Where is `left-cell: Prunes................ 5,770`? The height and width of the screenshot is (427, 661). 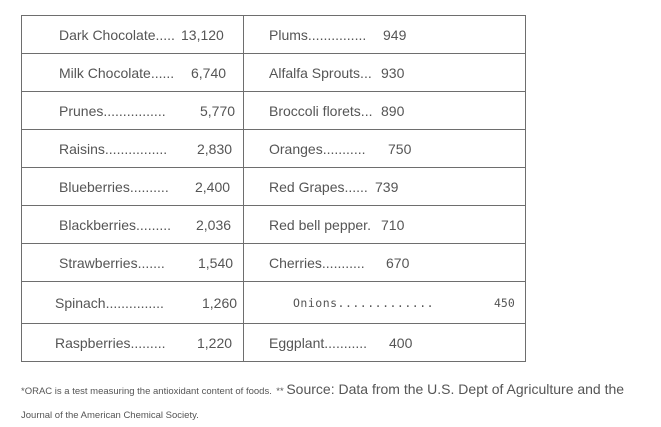
left-cell: Prunes................ 5,770 is located at coordinates (132, 110).